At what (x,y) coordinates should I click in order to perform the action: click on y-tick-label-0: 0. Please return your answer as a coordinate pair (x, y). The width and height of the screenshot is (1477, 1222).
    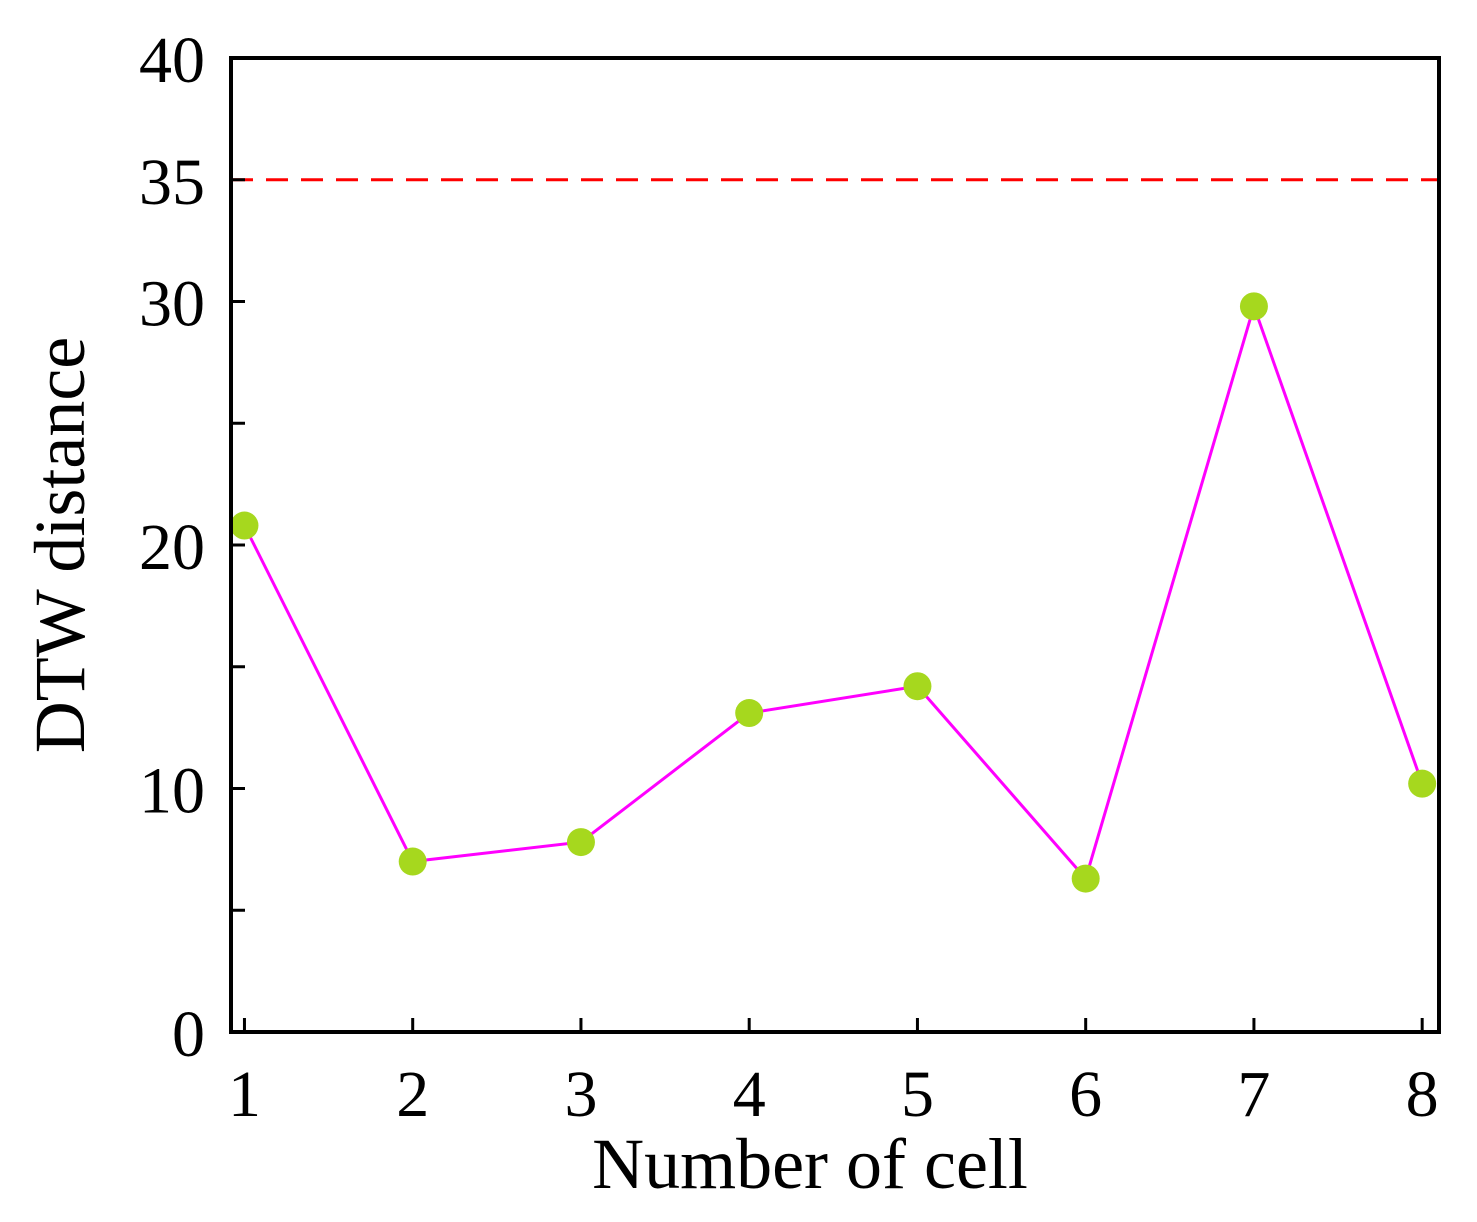
    Looking at the image, I should click on (188, 1034).